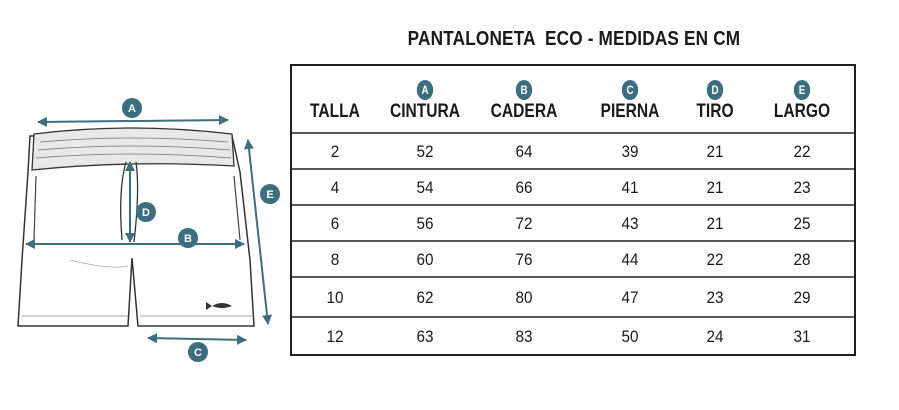 This screenshot has width=899, height=410. What do you see at coordinates (425, 336) in the screenshot?
I see `cell-cintura: 63` at bounding box center [425, 336].